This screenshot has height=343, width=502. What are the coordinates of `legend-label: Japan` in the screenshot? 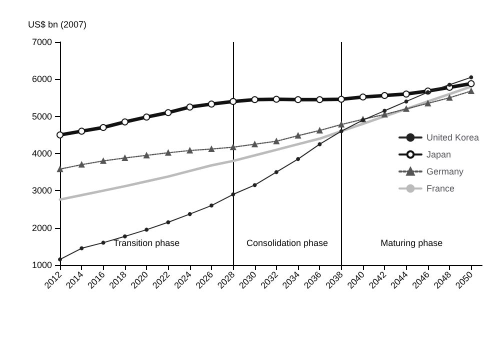 It's located at (438, 155).